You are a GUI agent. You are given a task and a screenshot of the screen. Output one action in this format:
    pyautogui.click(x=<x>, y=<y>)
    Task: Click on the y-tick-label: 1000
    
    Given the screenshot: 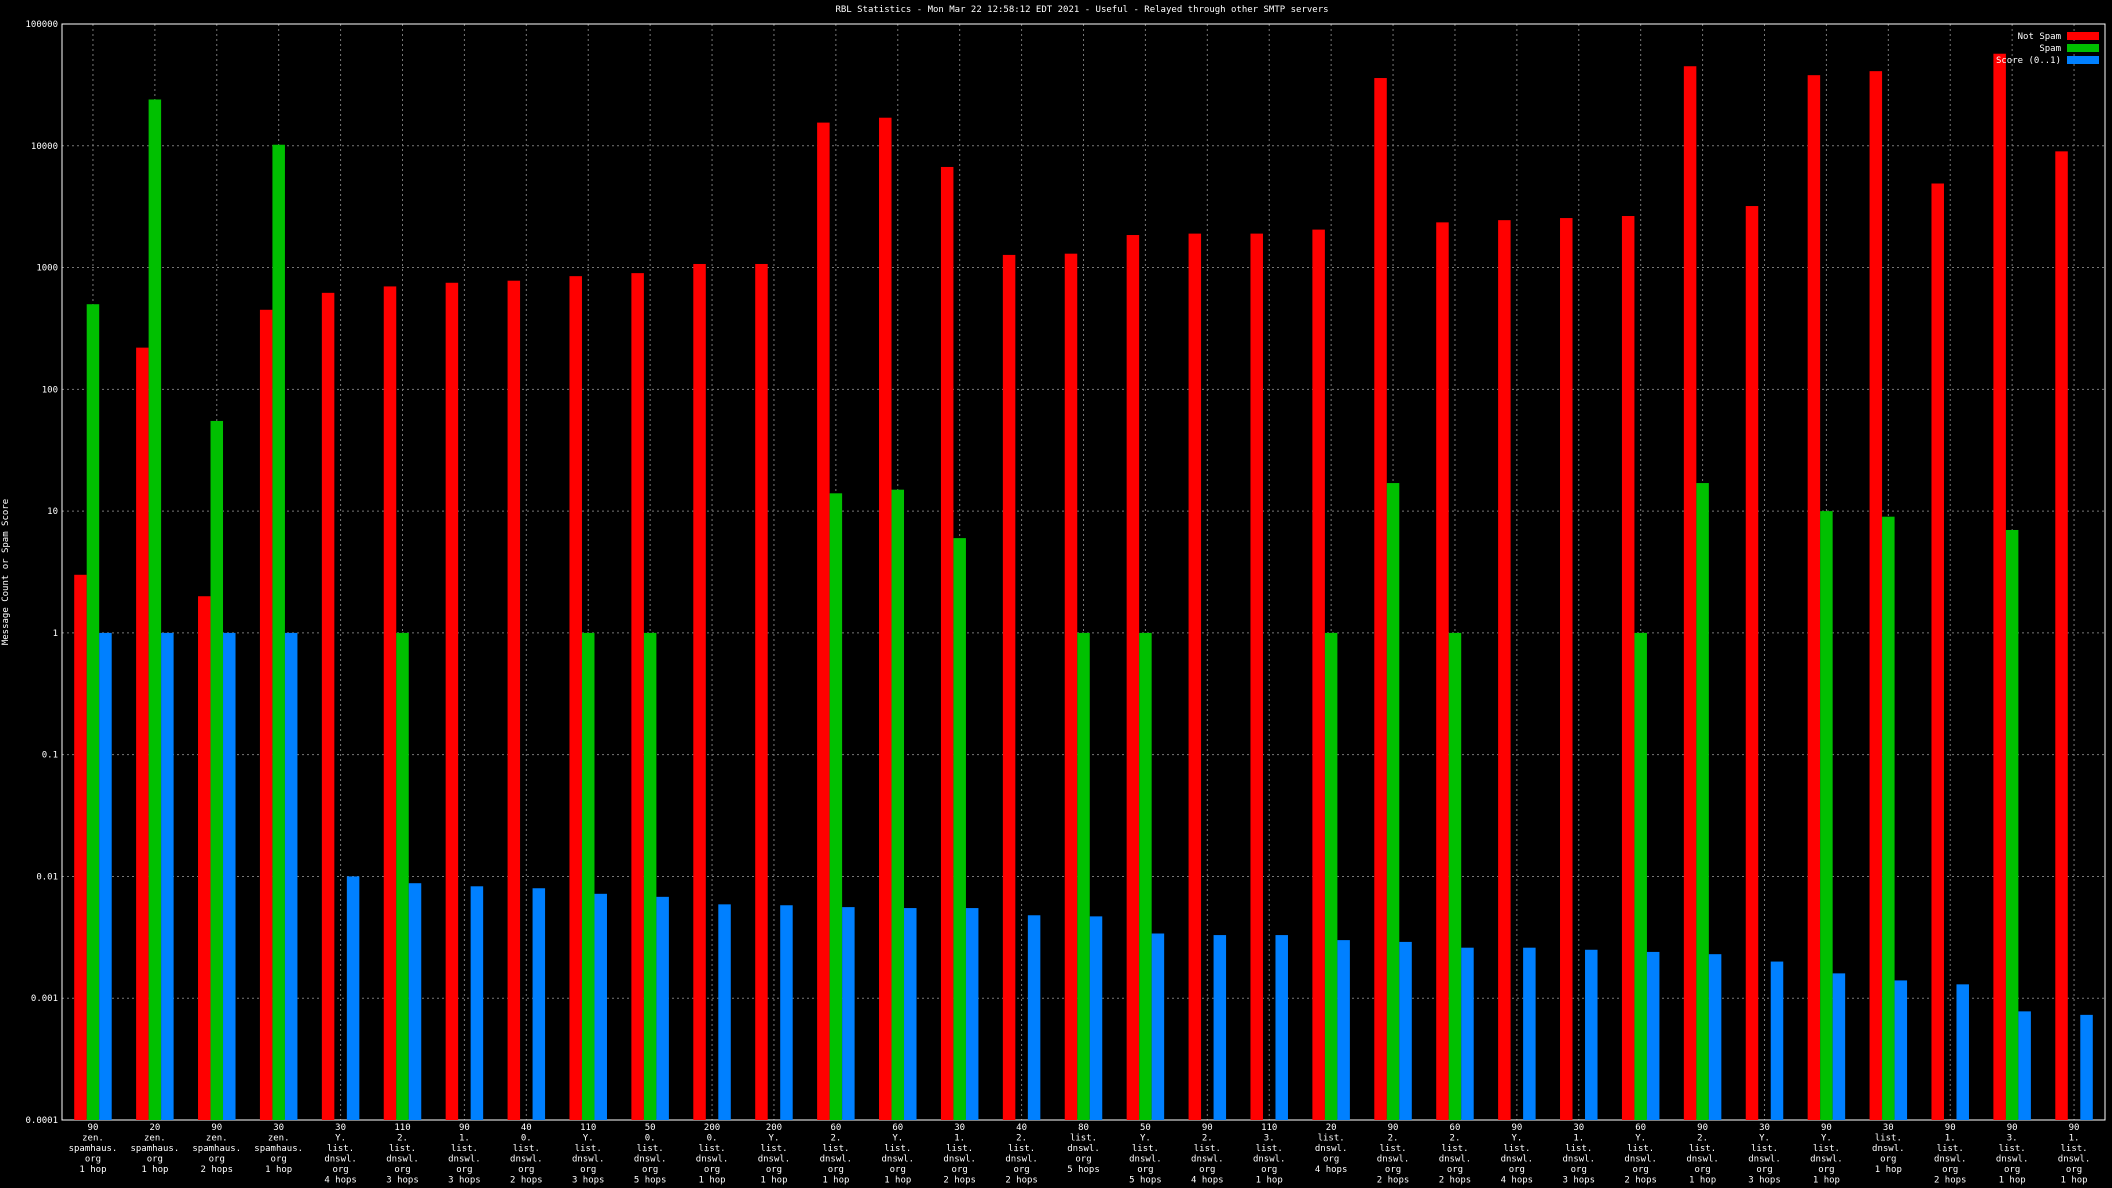 What is the action you would take?
    pyautogui.click(x=47, y=269)
    